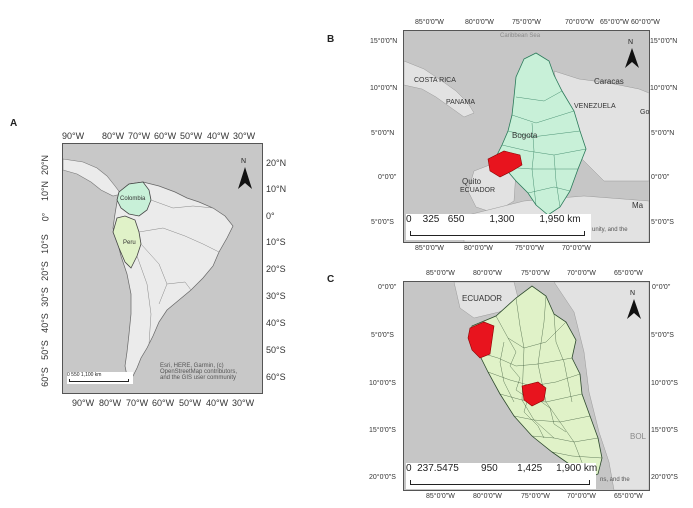 This screenshot has width=693, height=508. Describe the element at coordinates (44, 350) in the screenshot. I see `lat-tick: 50°S` at that location.